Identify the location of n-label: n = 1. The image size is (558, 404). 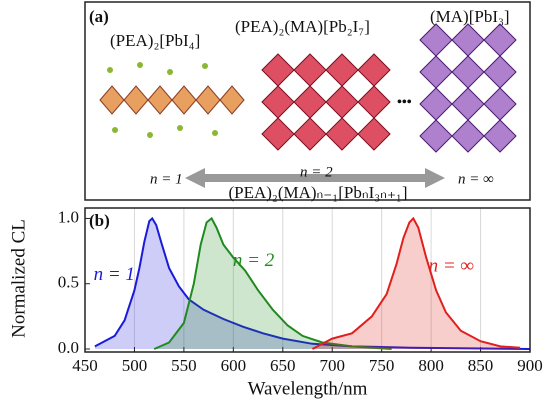
(166, 179).